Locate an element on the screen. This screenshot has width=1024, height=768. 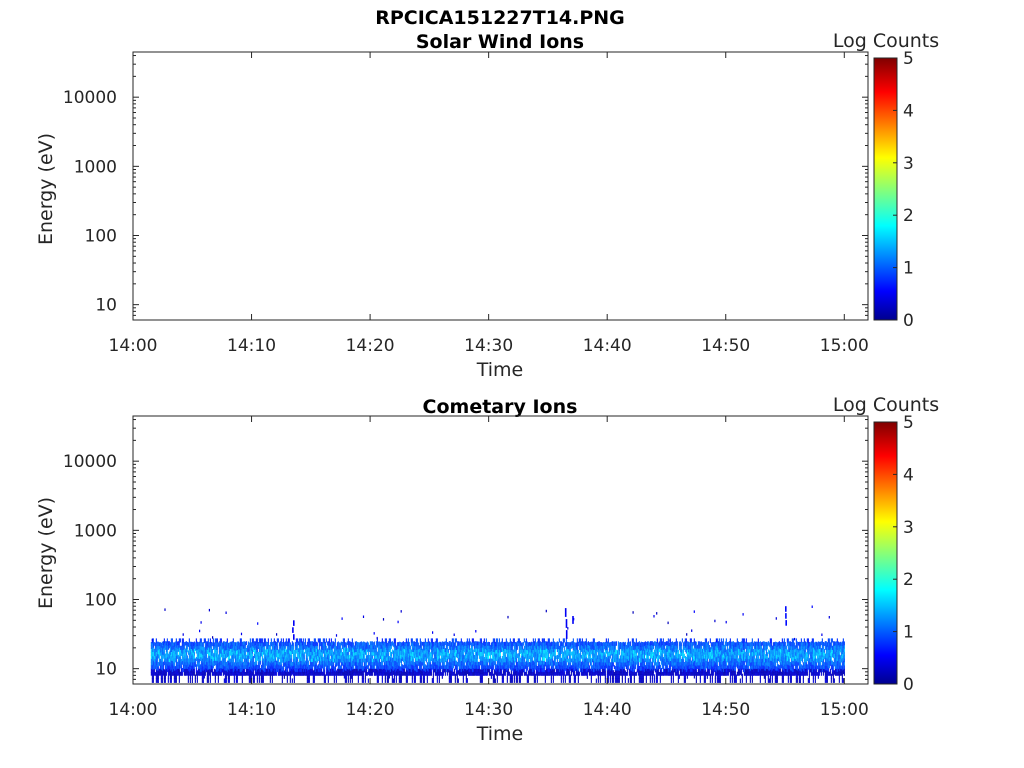
x-tick-label: 14:10 is located at coordinates (251, 346).